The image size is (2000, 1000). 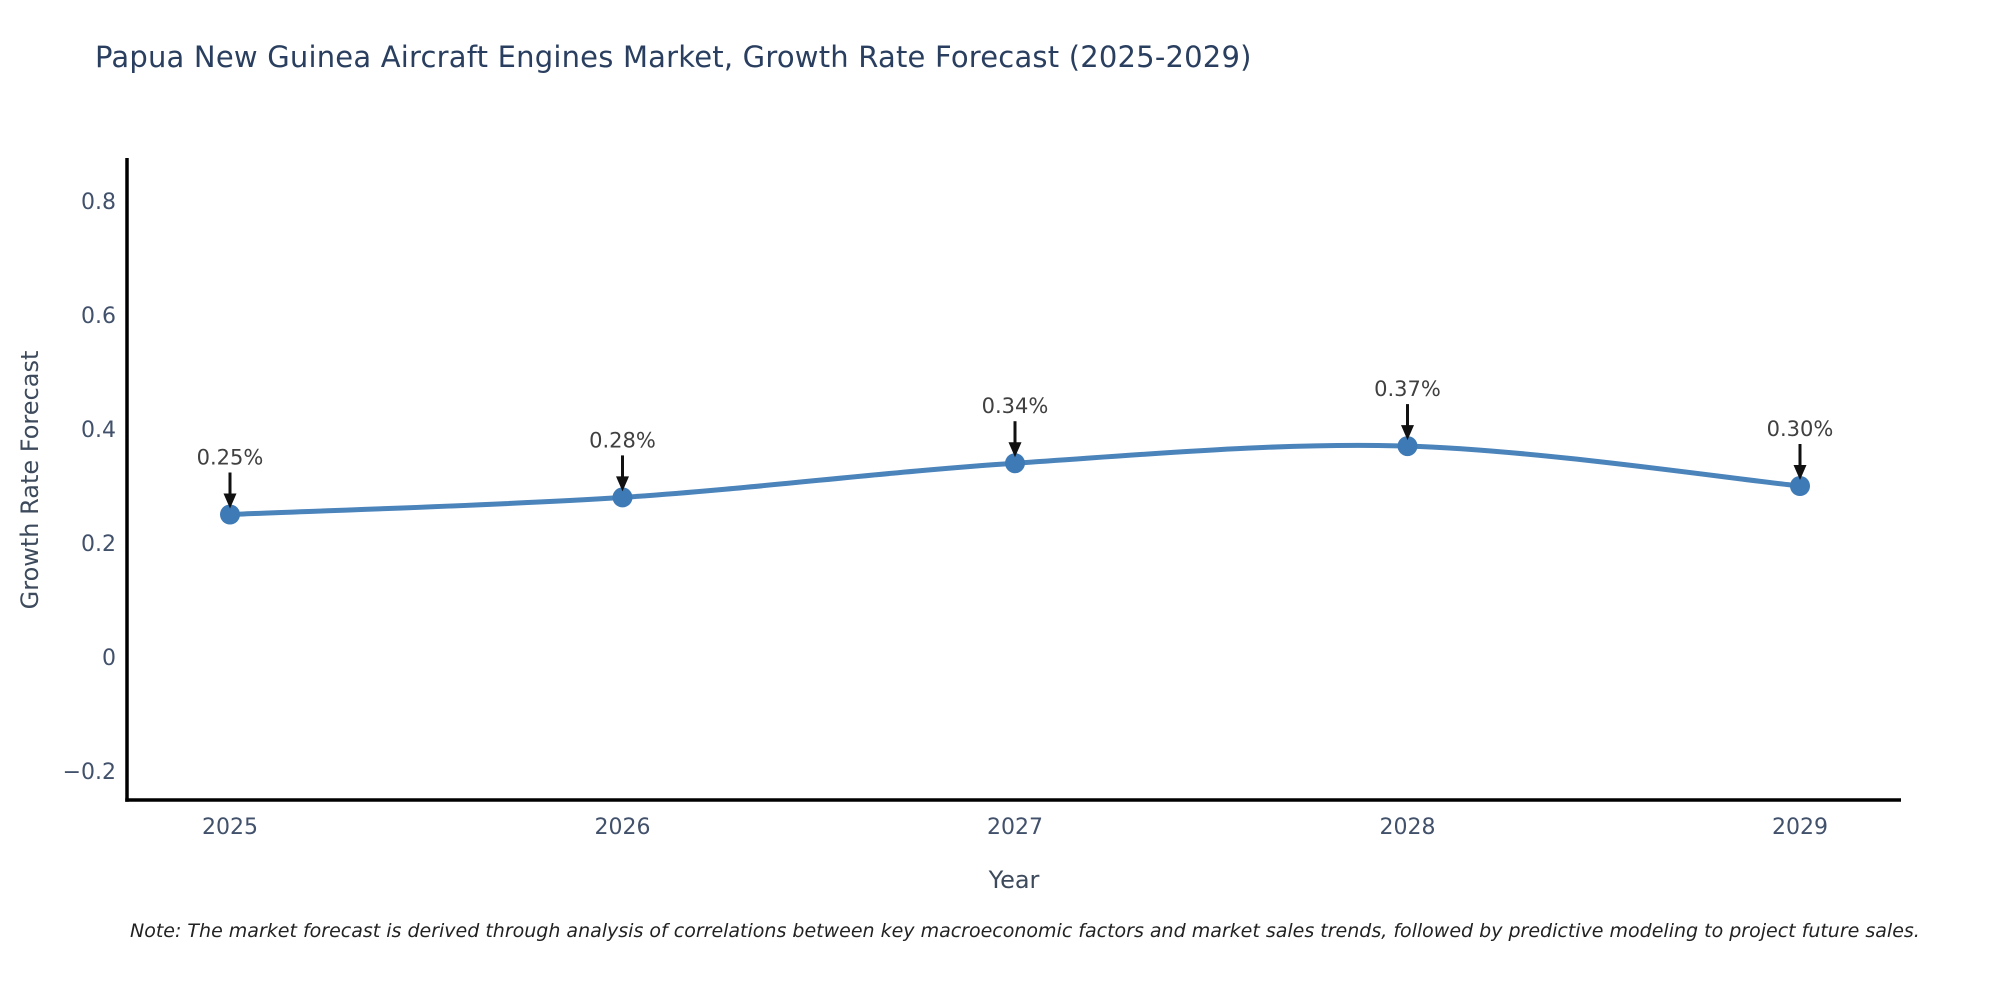 I want to click on point-annotations: 0.25% 0.28% 0.34% 0.37% 0.30%, so click(x=1015, y=443).